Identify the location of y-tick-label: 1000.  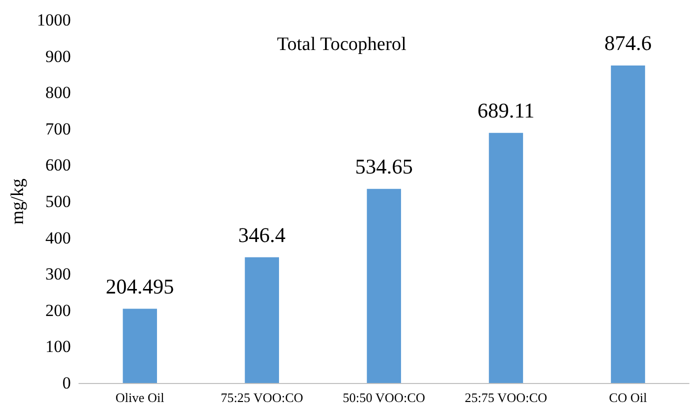
(53, 20).